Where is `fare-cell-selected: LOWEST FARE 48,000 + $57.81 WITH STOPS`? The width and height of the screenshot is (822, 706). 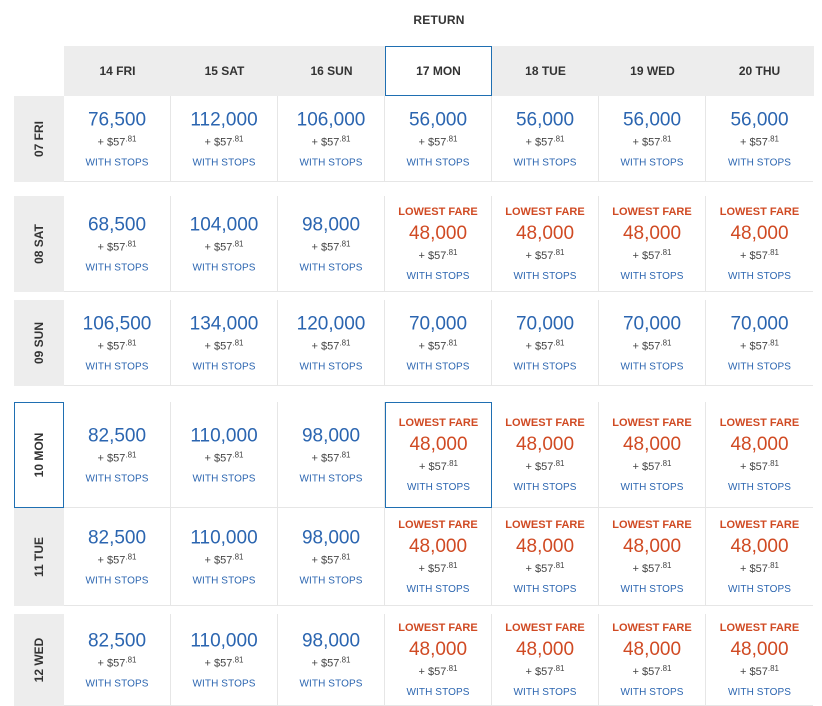 fare-cell-selected: LOWEST FARE 48,000 + $57.81 WITH STOPS is located at coordinates (438, 455).